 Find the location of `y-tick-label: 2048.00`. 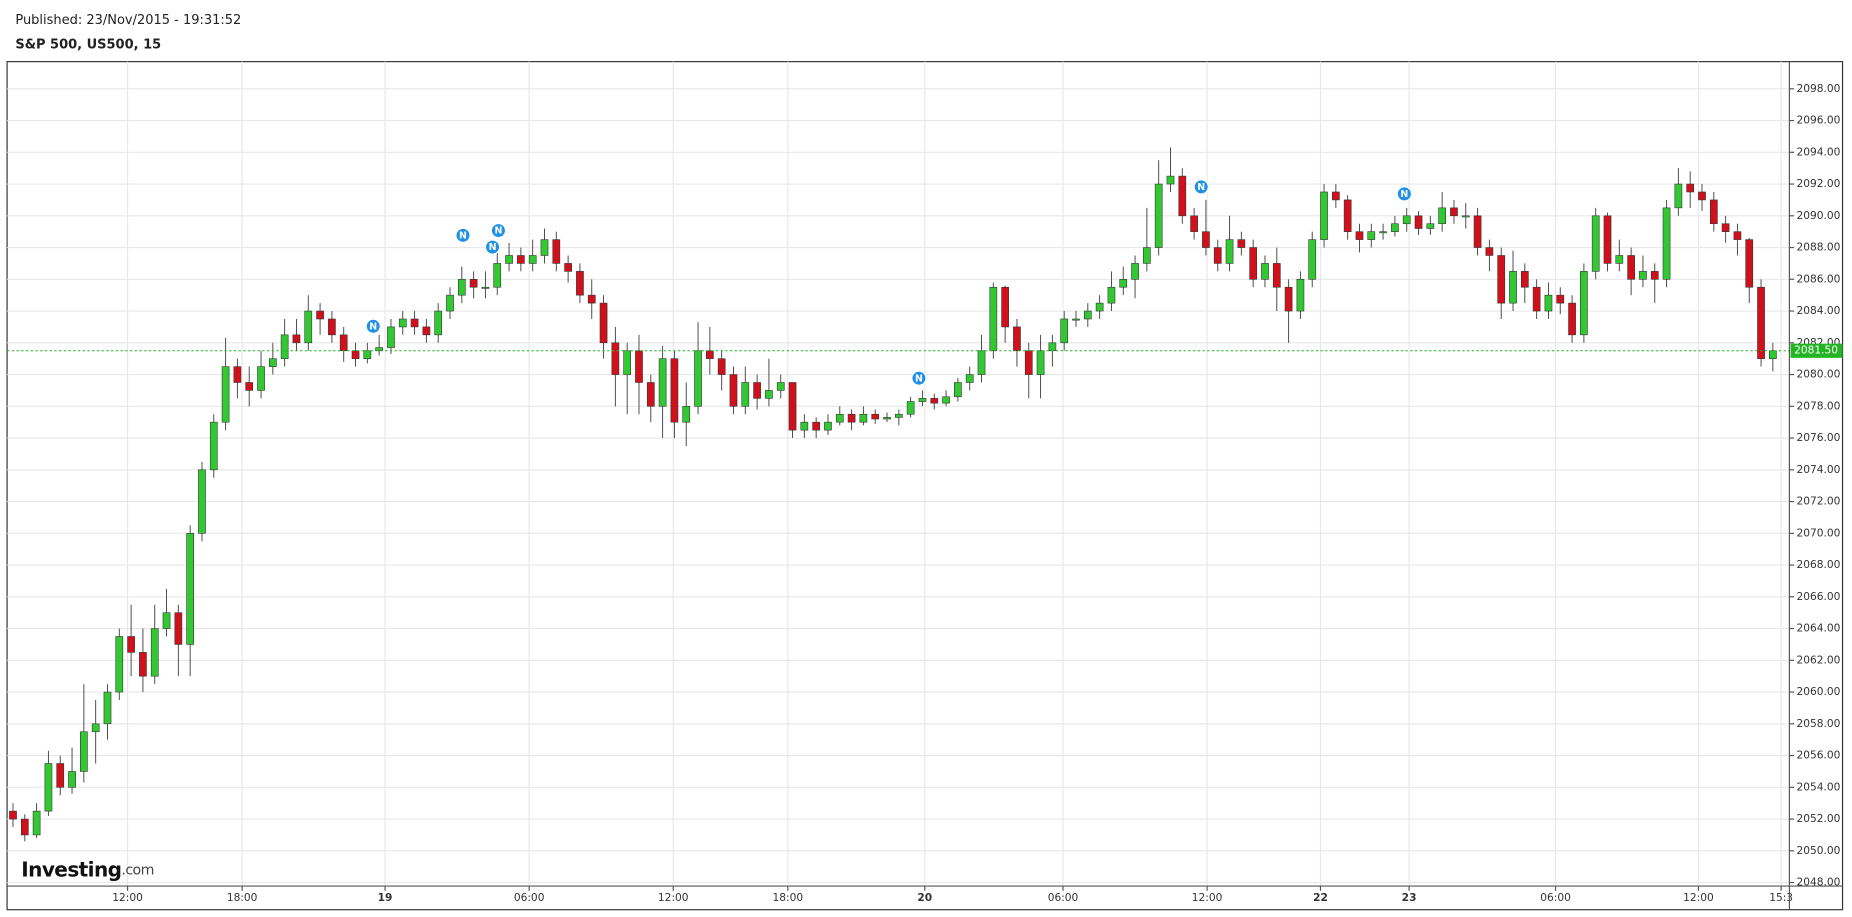

y-tick-label: 2048.00 is located at coordinates (1818, 882).